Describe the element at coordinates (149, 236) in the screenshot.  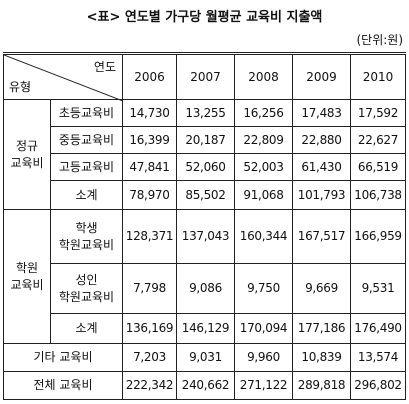
I see `cell-value: 128,371` at that location.